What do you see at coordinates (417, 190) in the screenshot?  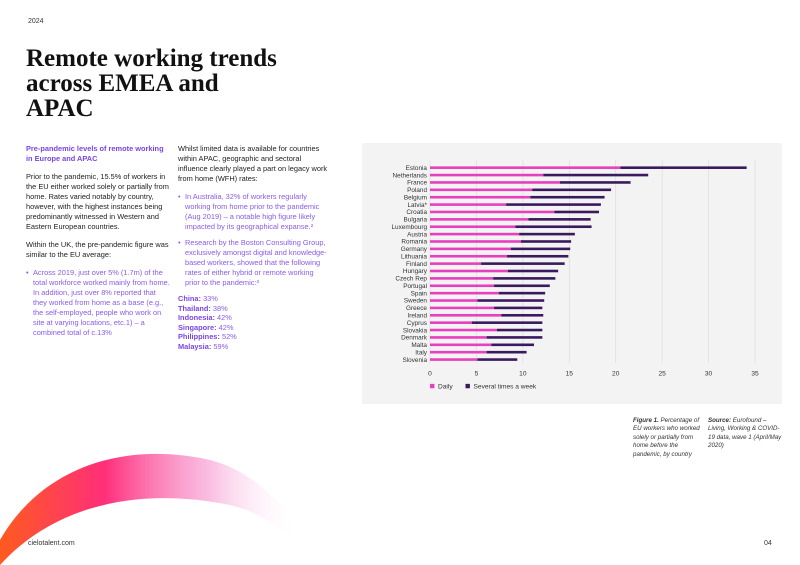 I see `y-tick-label: Poland` at bounding box center [417, 190].